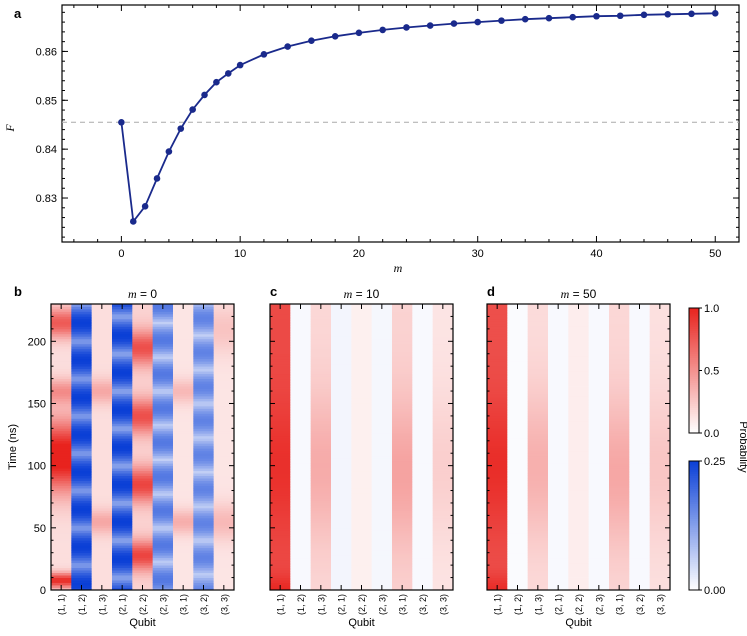  Describe the element at coordinates (742, 447) in the screenshot. I see `colorbar-label: Probability` at that location.